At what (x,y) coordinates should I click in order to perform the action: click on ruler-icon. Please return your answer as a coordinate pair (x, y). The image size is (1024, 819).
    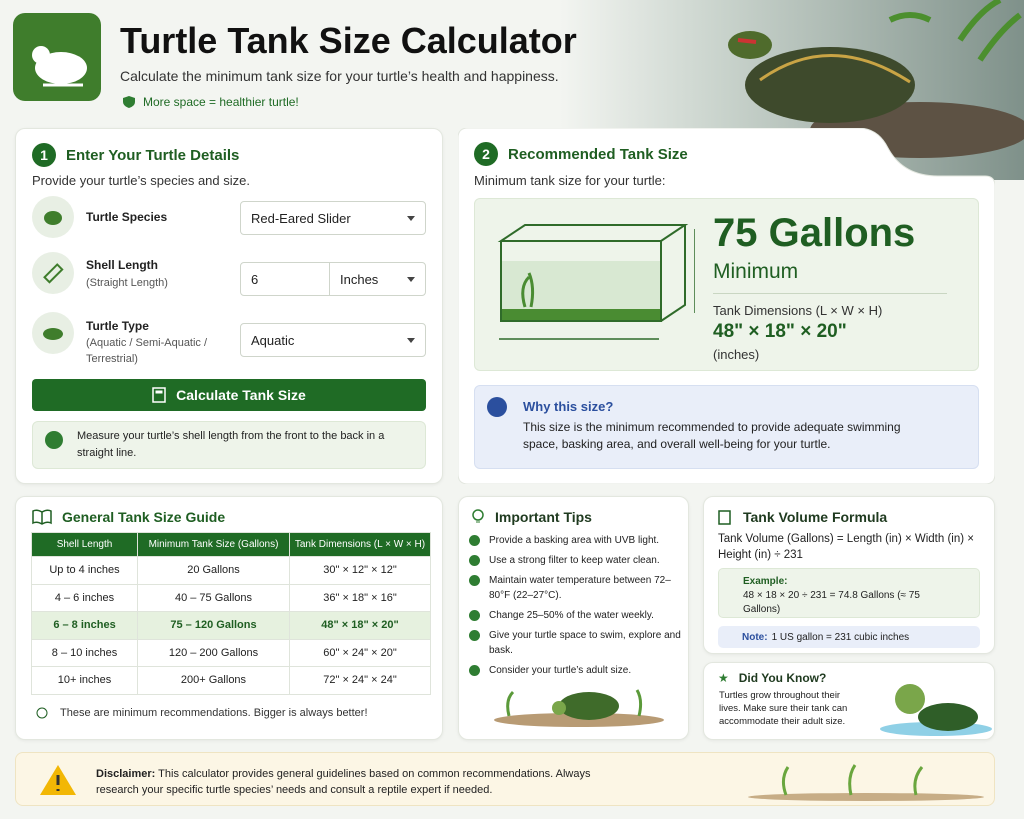
    Looking at the image, I should click on (53, 273).